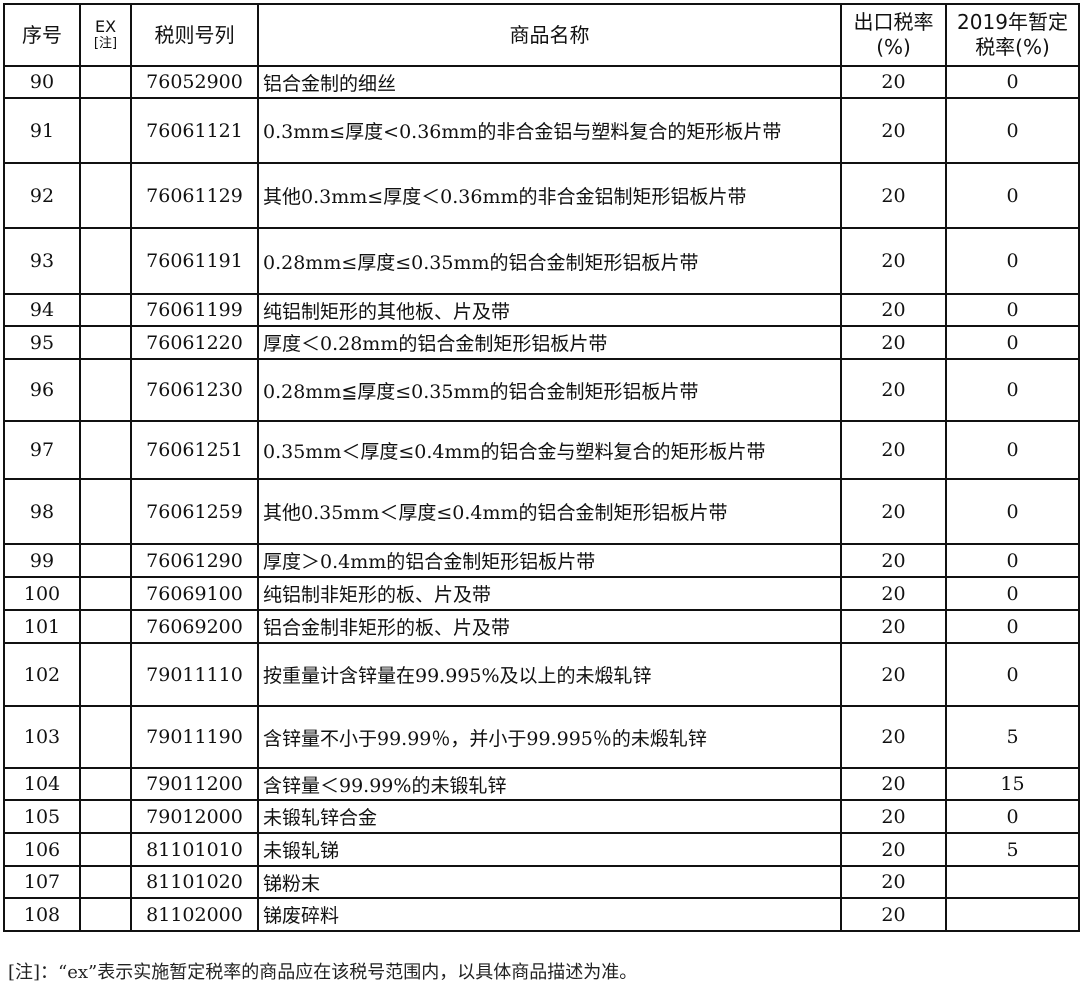  What do you see at coordinates (893, 47) in the screenshot?
I see `header-export-rate-line2: (%)` at bounding box center [893, 47].